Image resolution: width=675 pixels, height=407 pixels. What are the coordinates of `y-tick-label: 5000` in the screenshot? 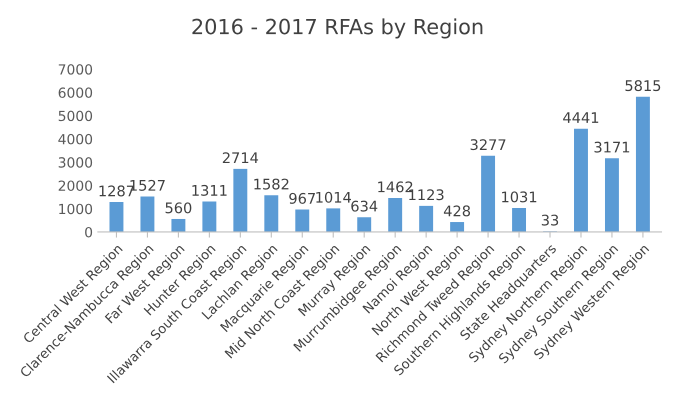 It's located at (75, 116).